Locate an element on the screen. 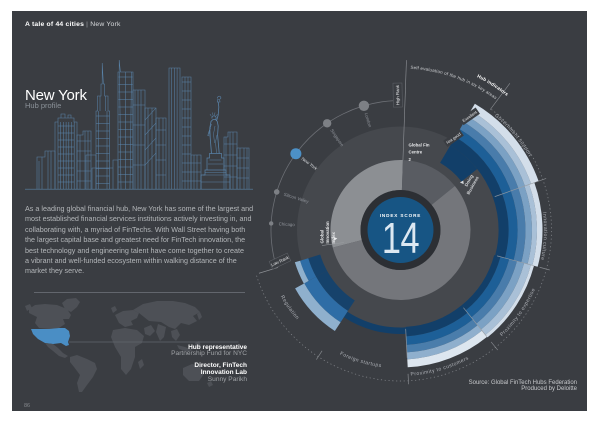  svg-text: Singapore is located at coordinates (337, 138).